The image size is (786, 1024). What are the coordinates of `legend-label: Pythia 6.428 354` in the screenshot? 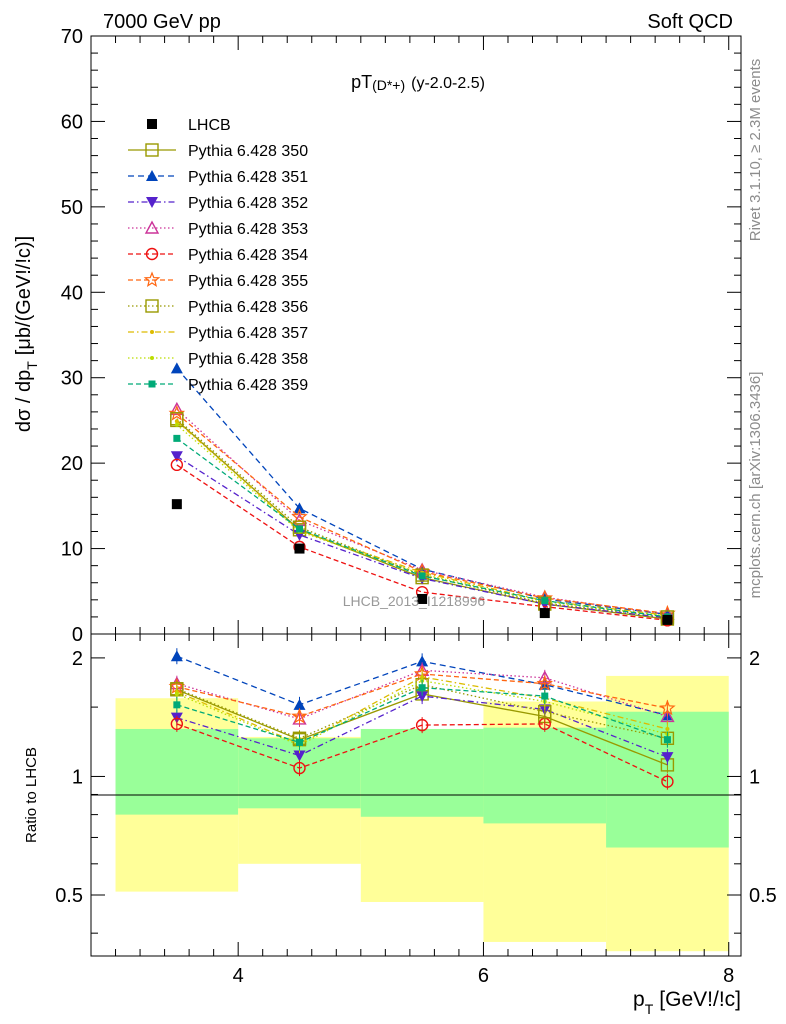 It's located at (248, 255).